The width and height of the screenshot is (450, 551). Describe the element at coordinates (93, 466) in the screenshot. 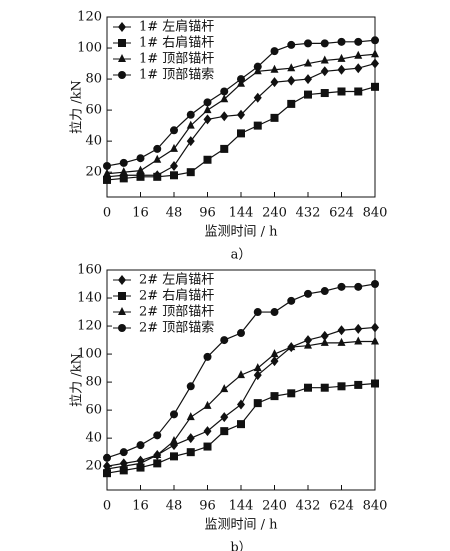

I see `y-tick-label: 20` at that location.